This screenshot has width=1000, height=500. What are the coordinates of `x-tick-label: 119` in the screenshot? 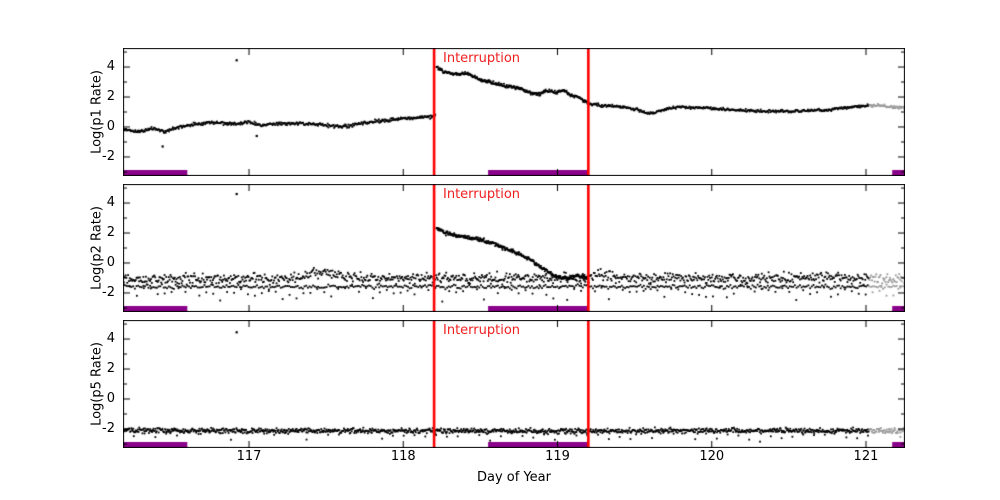 It's located at (557, 456).